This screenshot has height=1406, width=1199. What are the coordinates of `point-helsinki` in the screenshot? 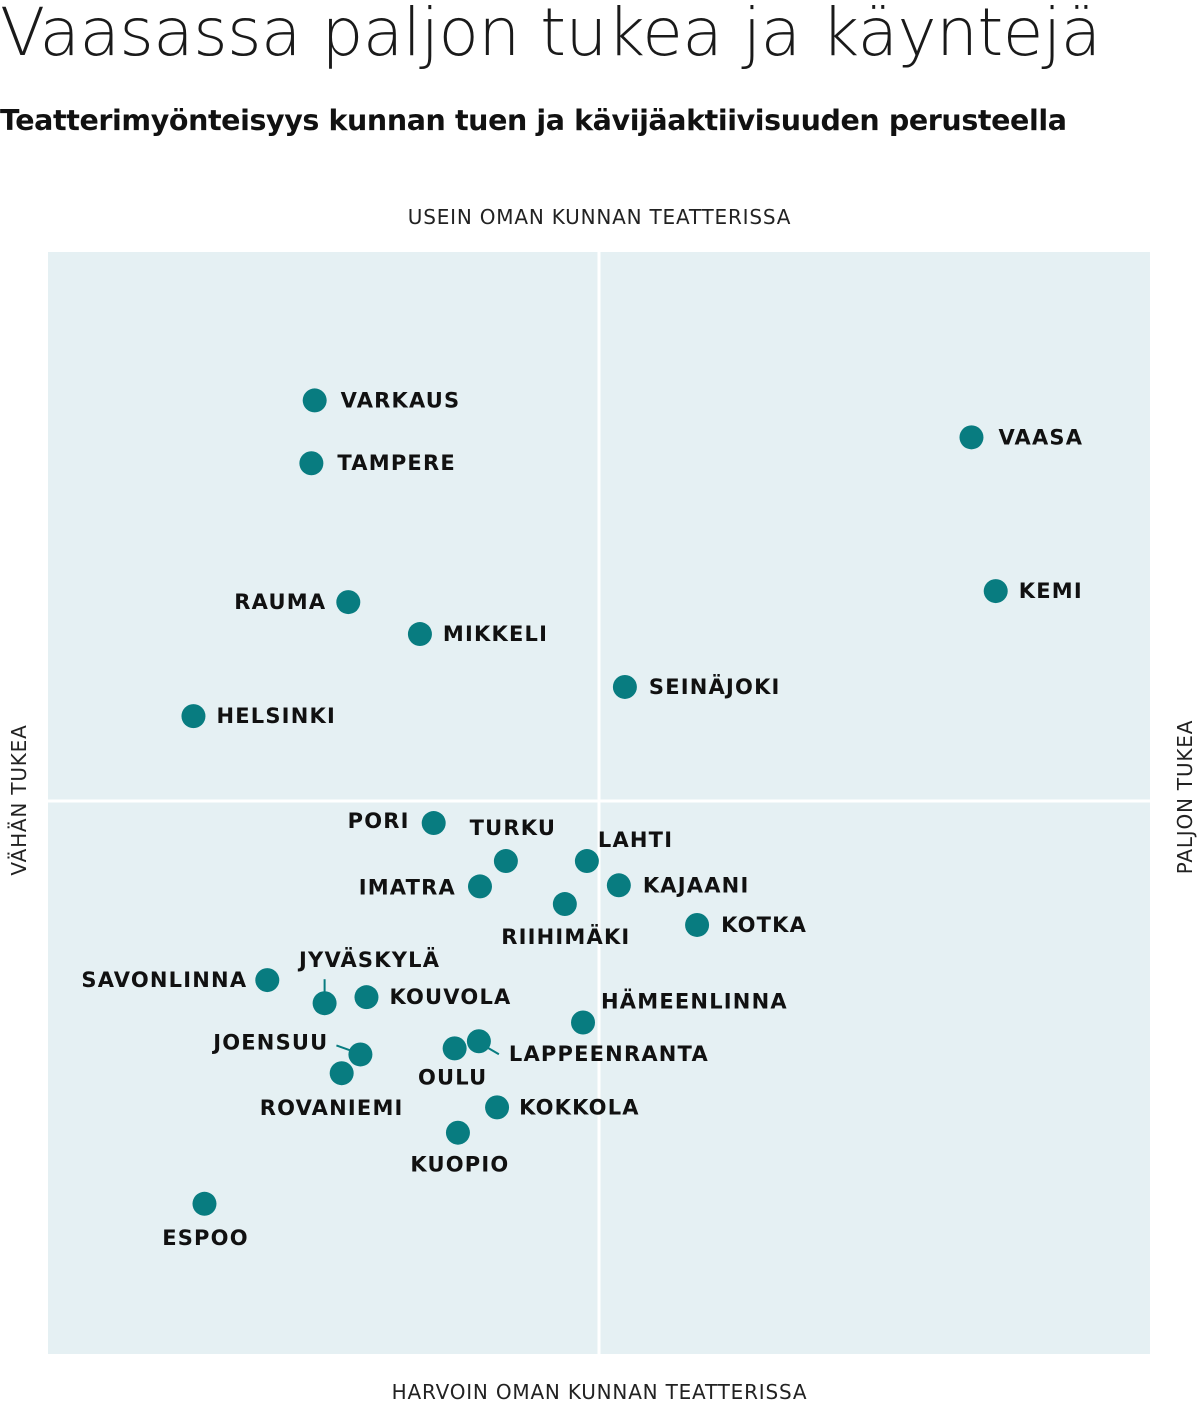 It's located at (193, 716).